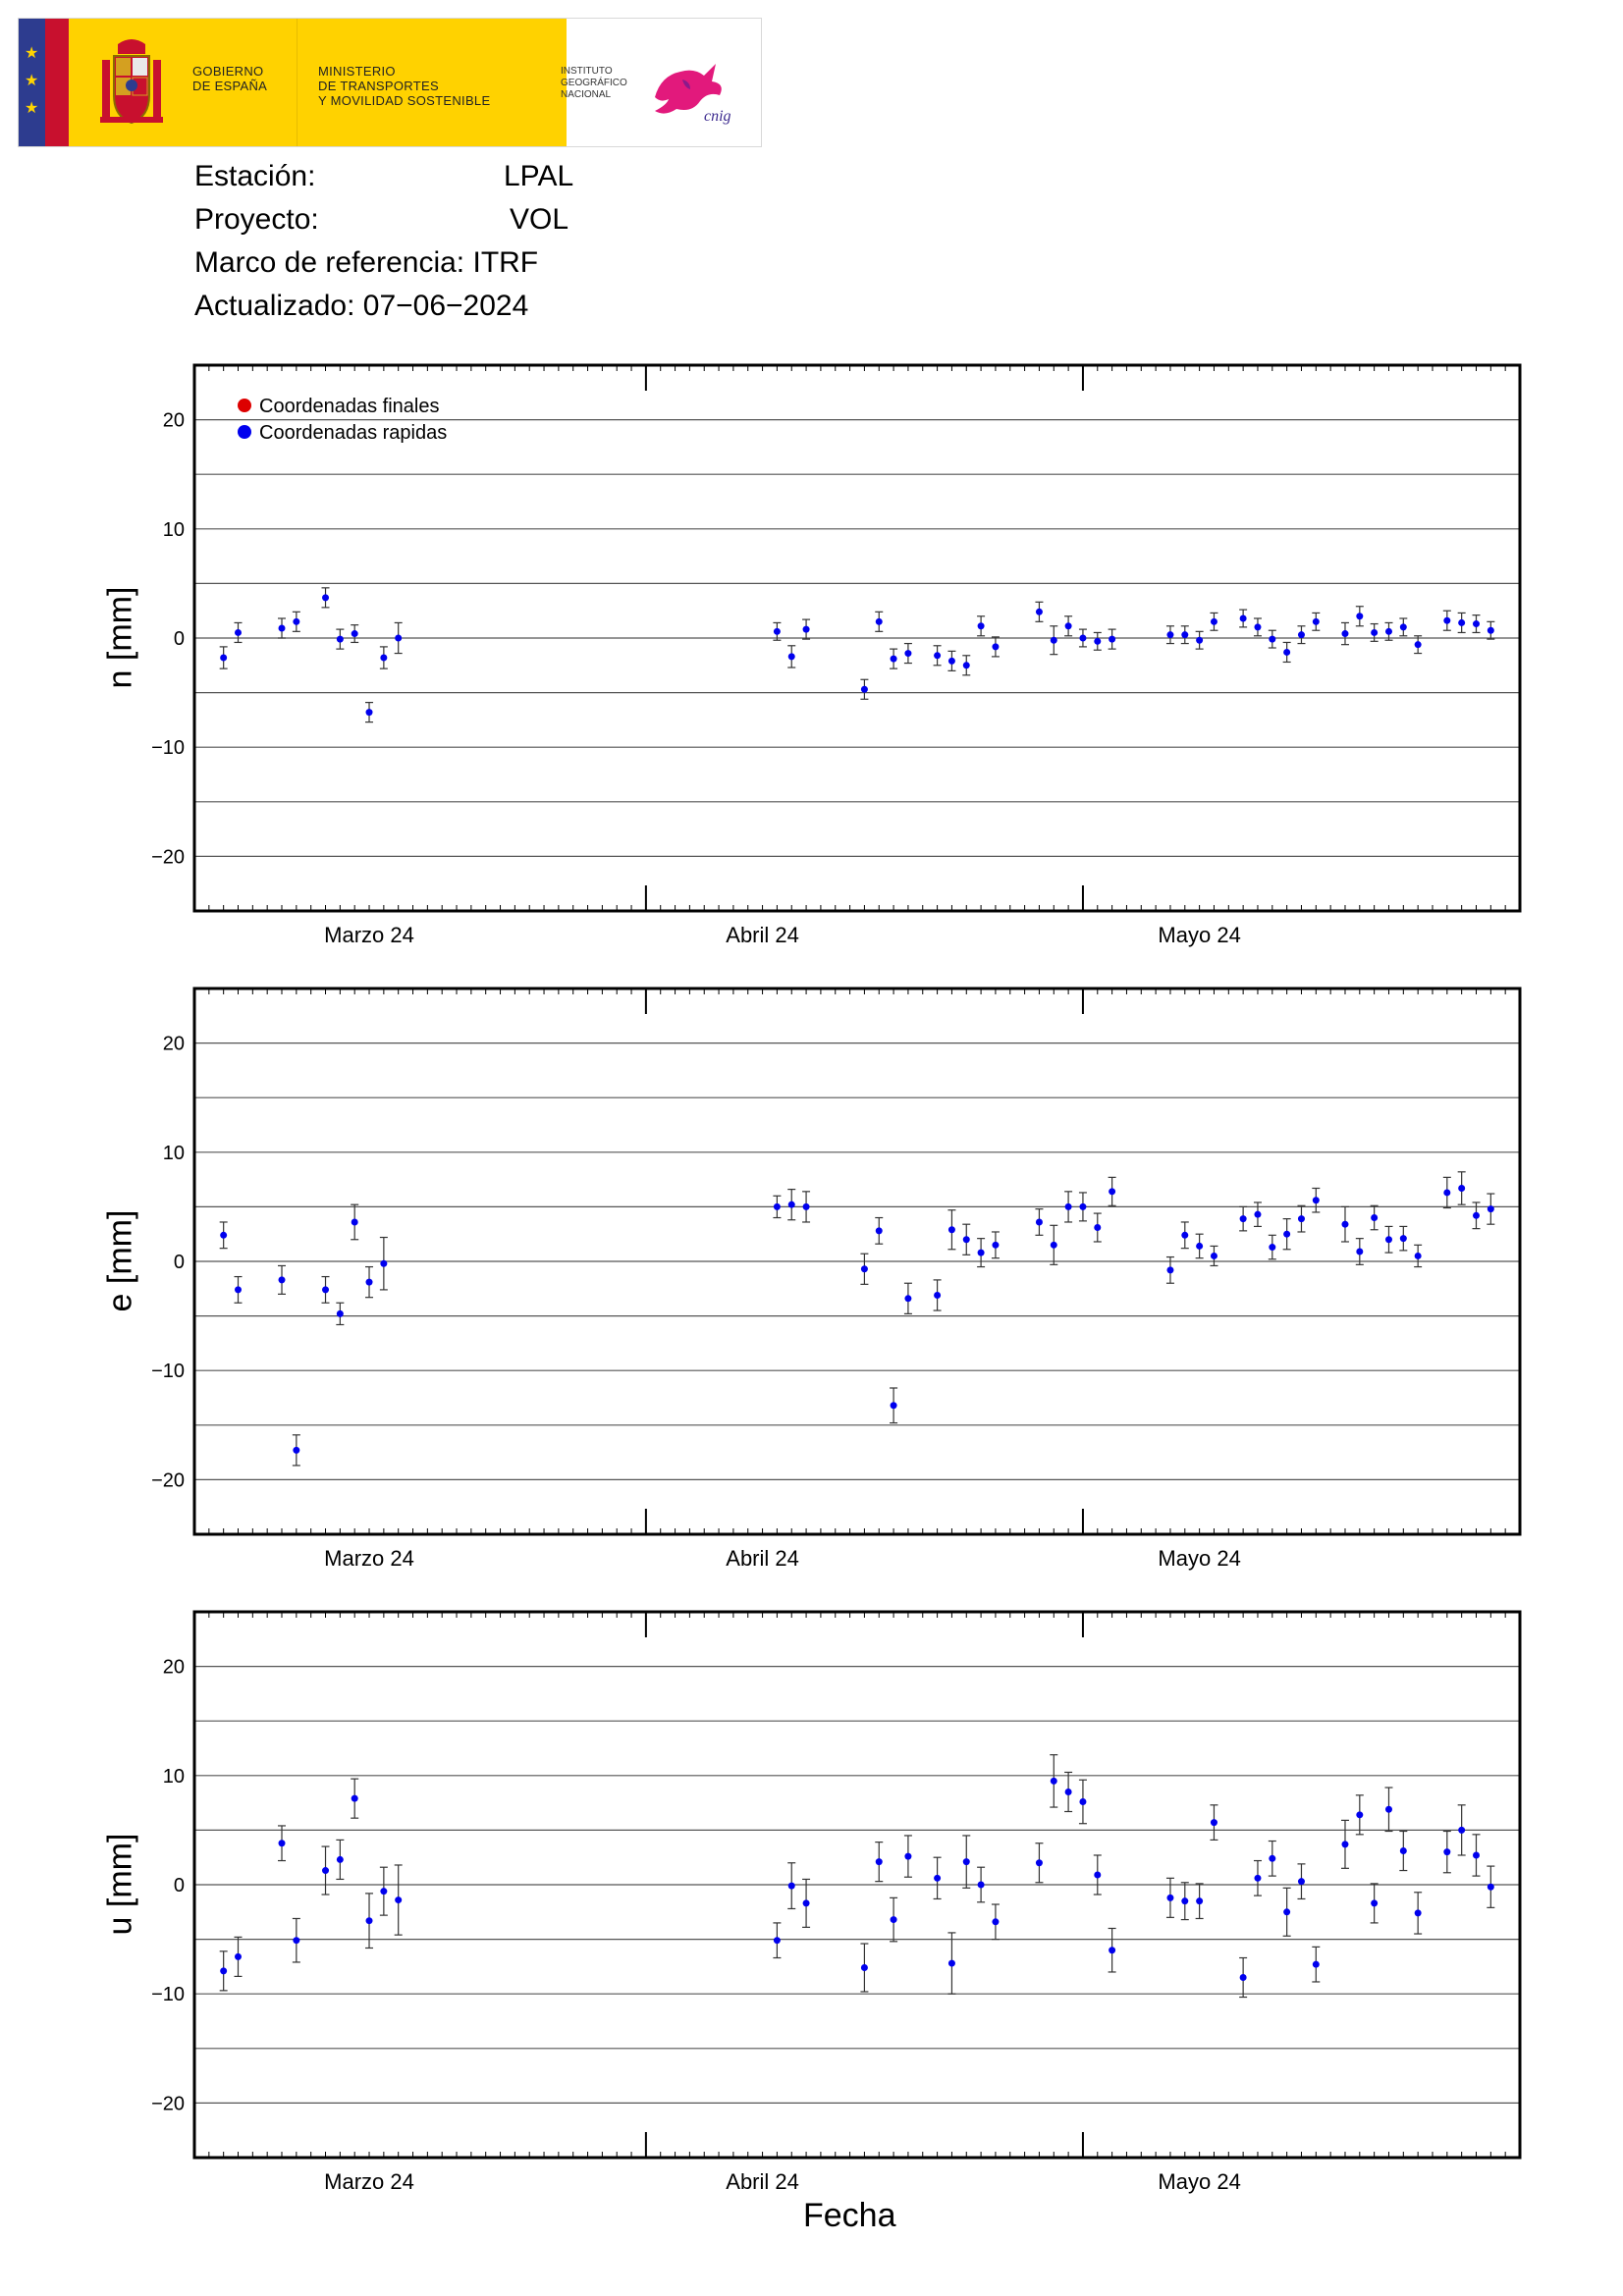 Image resolution: width=1623 pixels, height=2296 pixels. I want to click on ign-logo-icon: cnig, so click(693, 94).